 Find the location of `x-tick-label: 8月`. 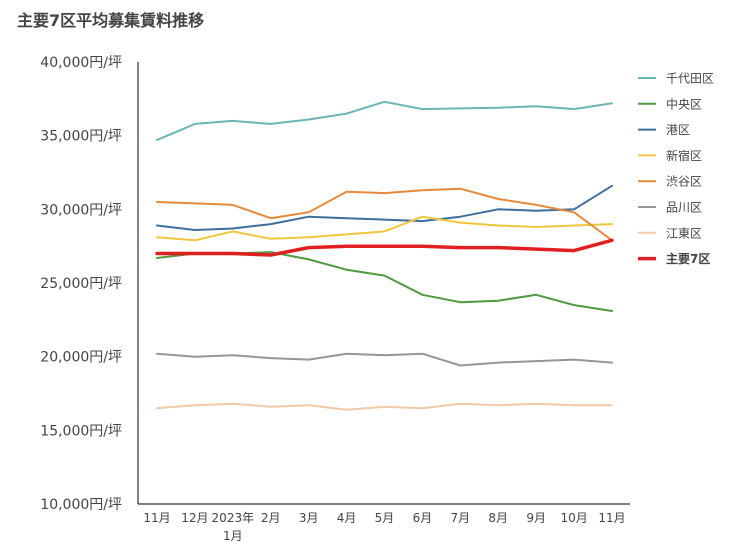

x-tick-label: 8月 is located at coordinates (498, 518).